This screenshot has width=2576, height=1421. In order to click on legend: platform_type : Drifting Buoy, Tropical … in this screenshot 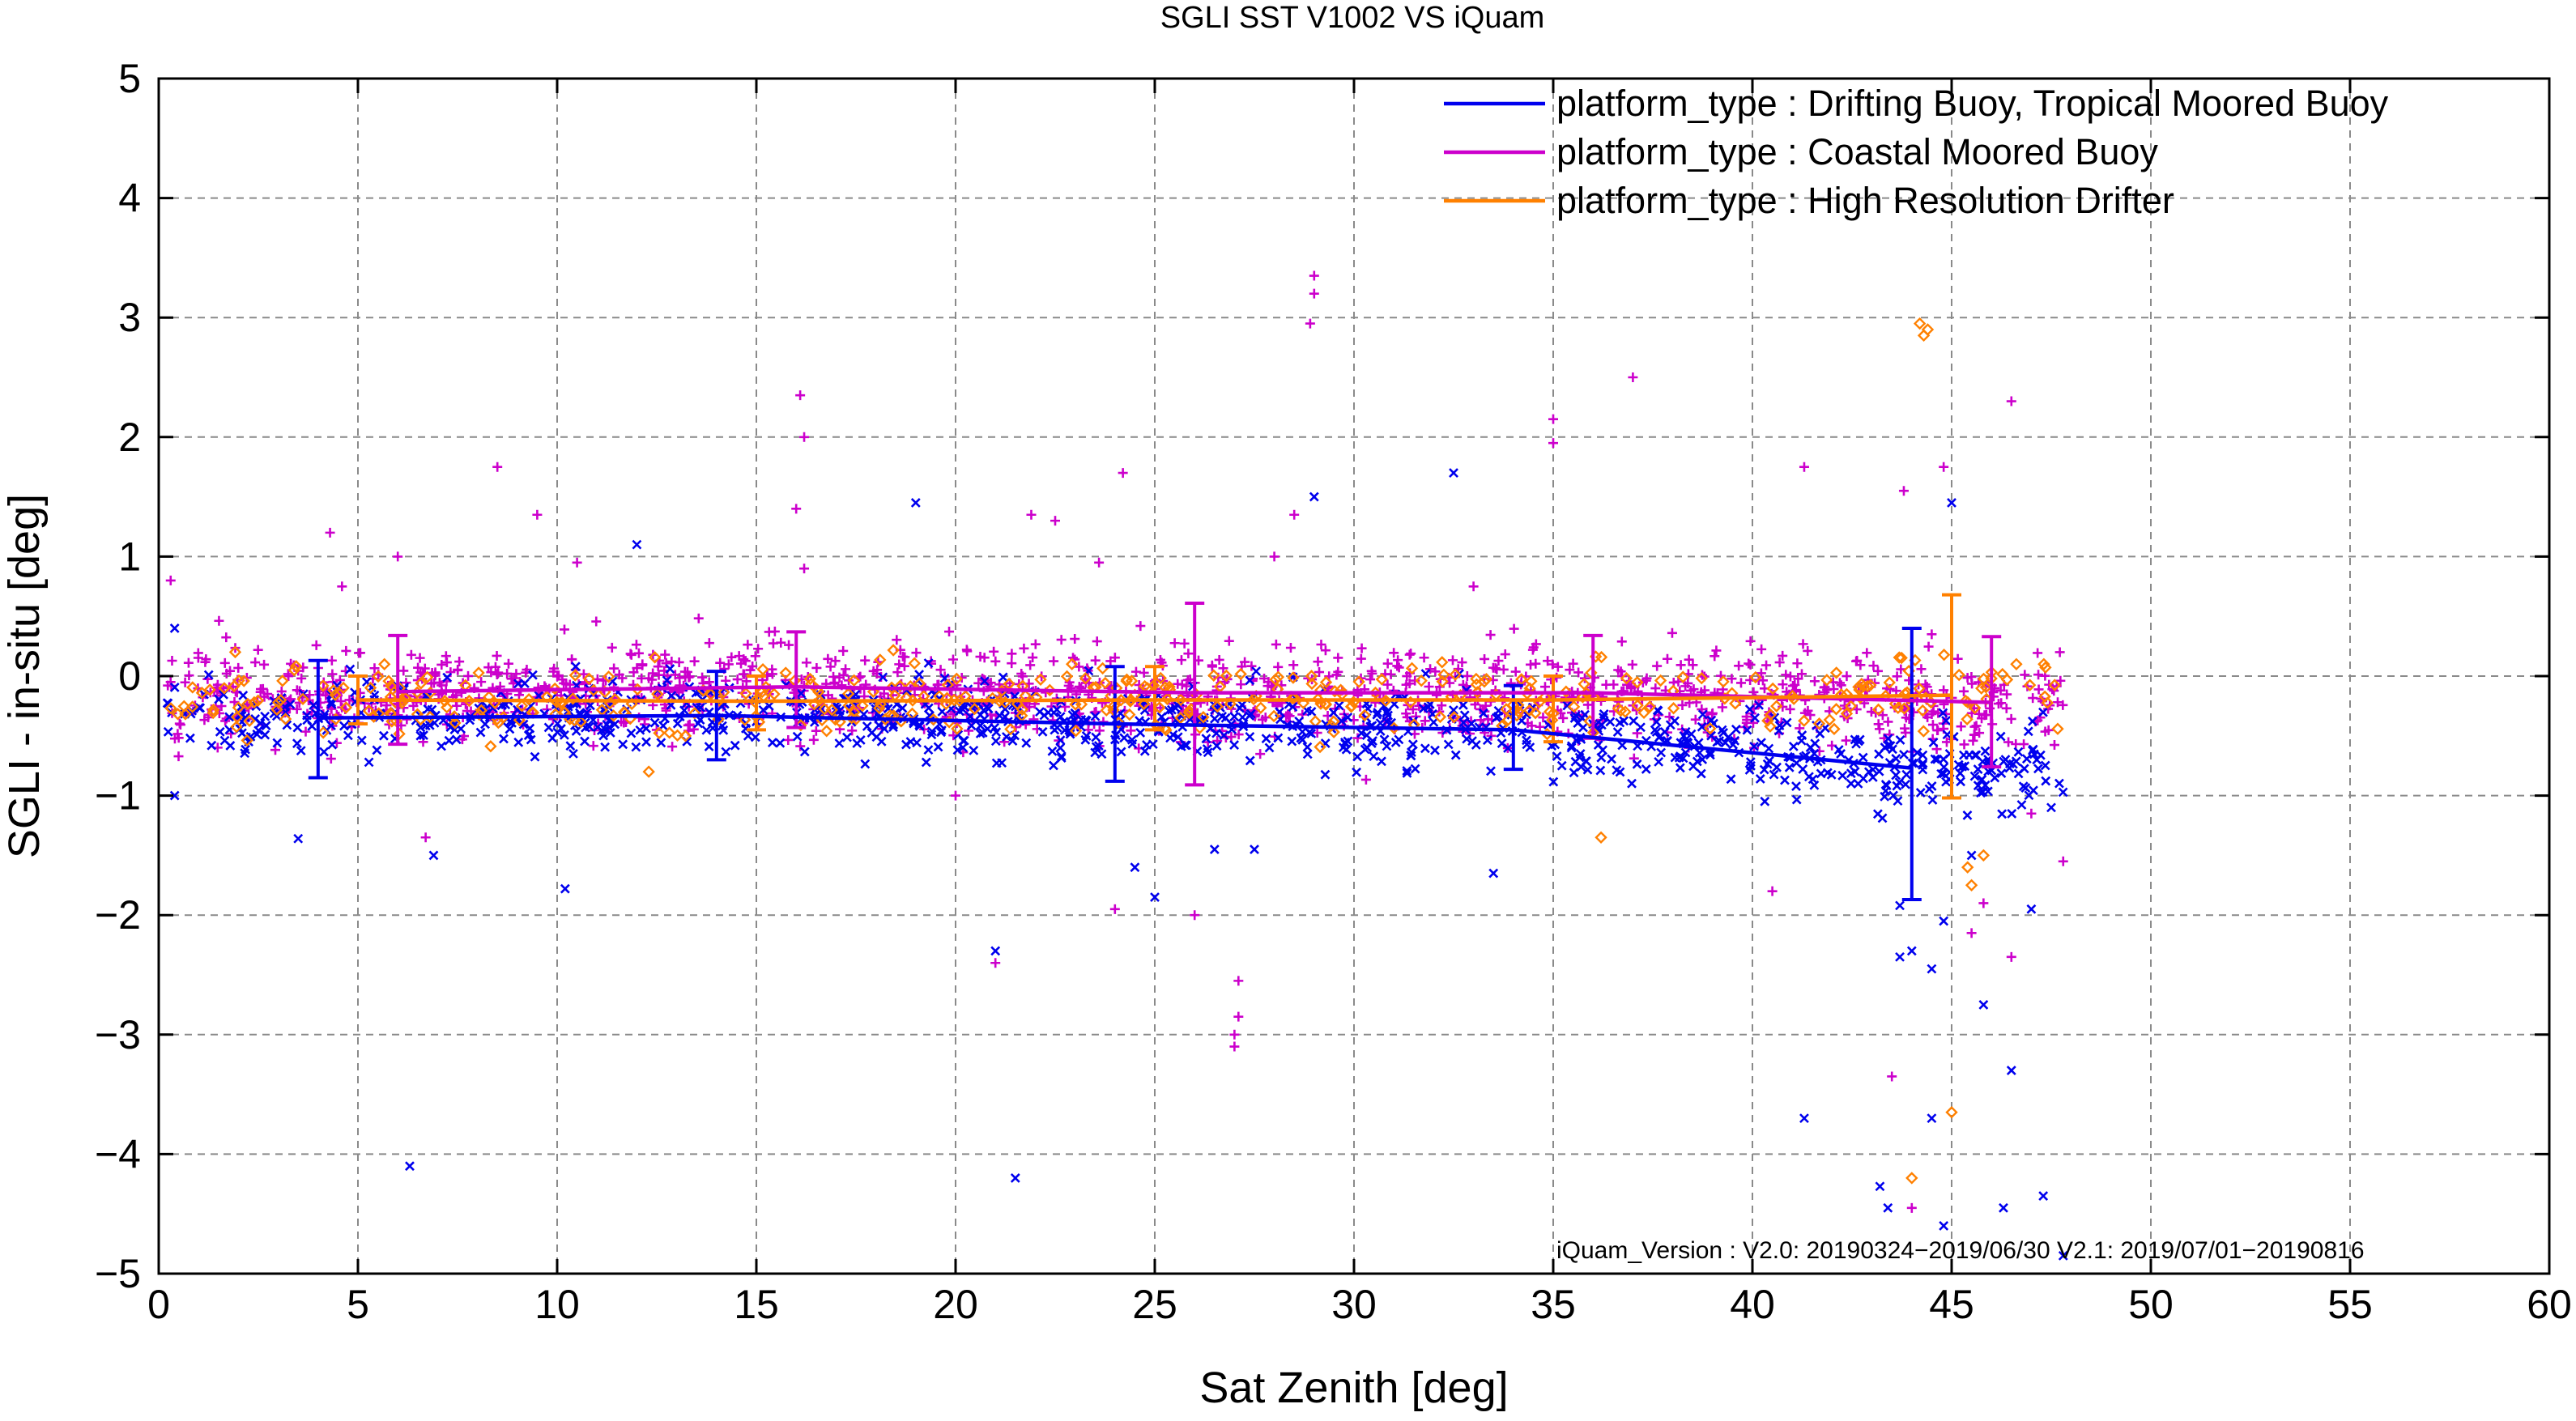, I will do `click(1916, 152)`.